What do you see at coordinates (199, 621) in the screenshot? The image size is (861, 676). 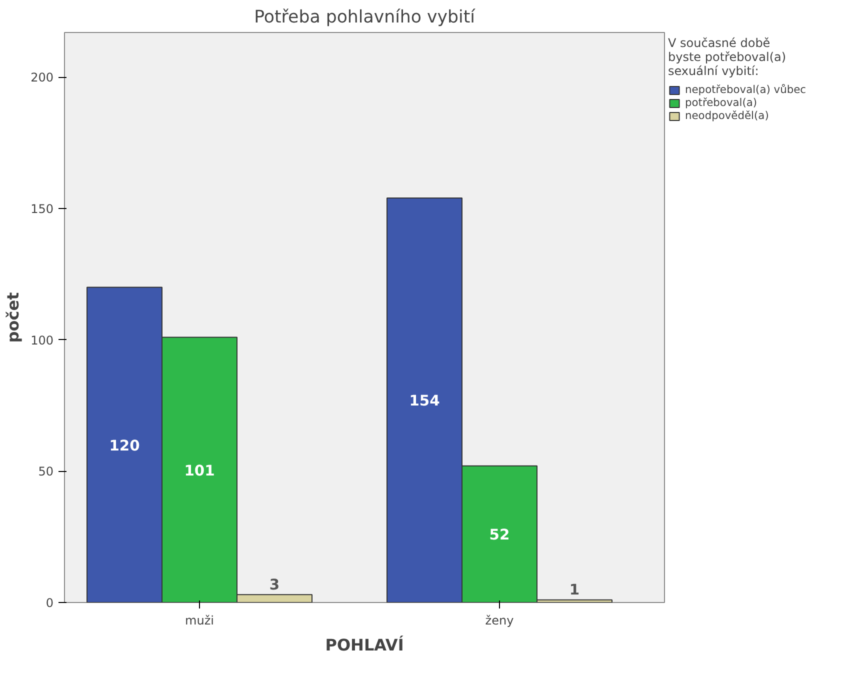 I see `x-tick-label: muži` at bounding box center [199, 621].